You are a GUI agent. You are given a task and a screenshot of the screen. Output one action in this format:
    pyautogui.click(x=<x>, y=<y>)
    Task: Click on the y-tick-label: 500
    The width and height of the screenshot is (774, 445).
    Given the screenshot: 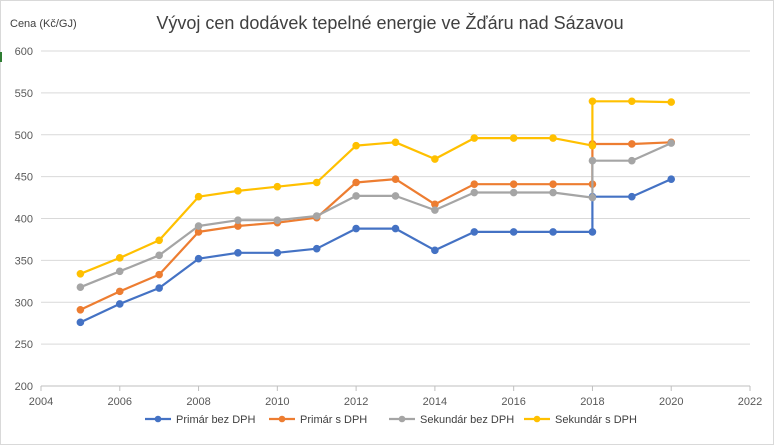 What is the action you would take?
    pyautogui.click(x=24, y=136)
    